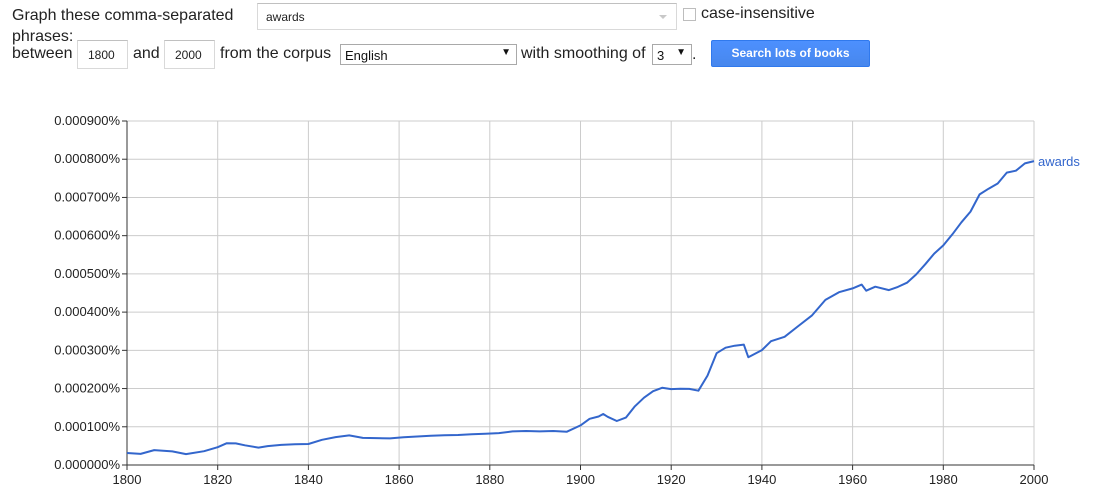 This screenshot has width=1120, height=501. Describe the element at coordinates (506, 52) in the screenshot. I see `corpus-dropdown-arrow-icon: ▼` at that location.